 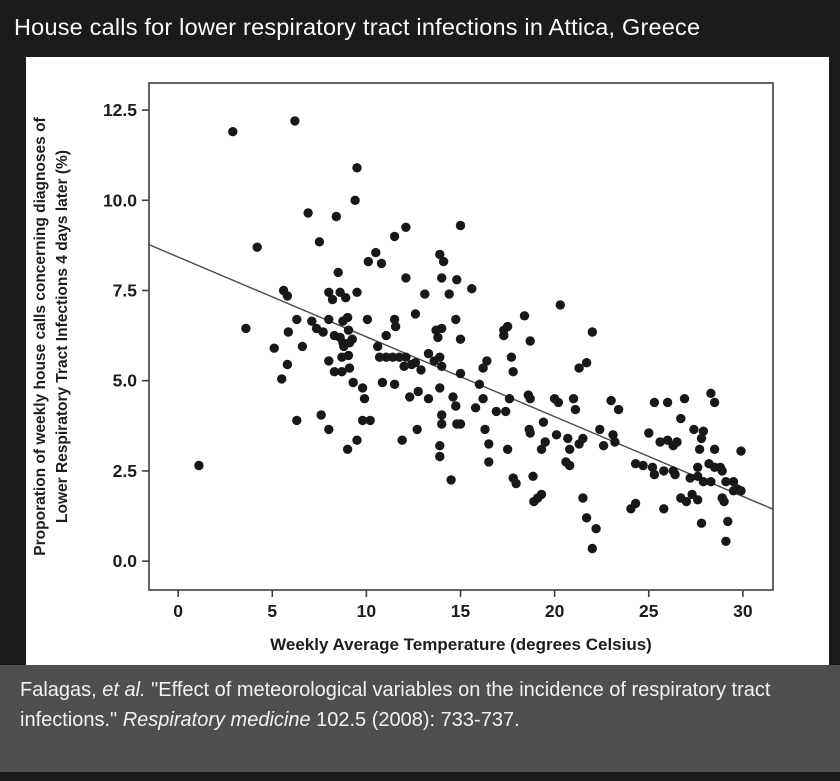 I want to click on y-tick-label: 12.5, so click(x=120, y=110).